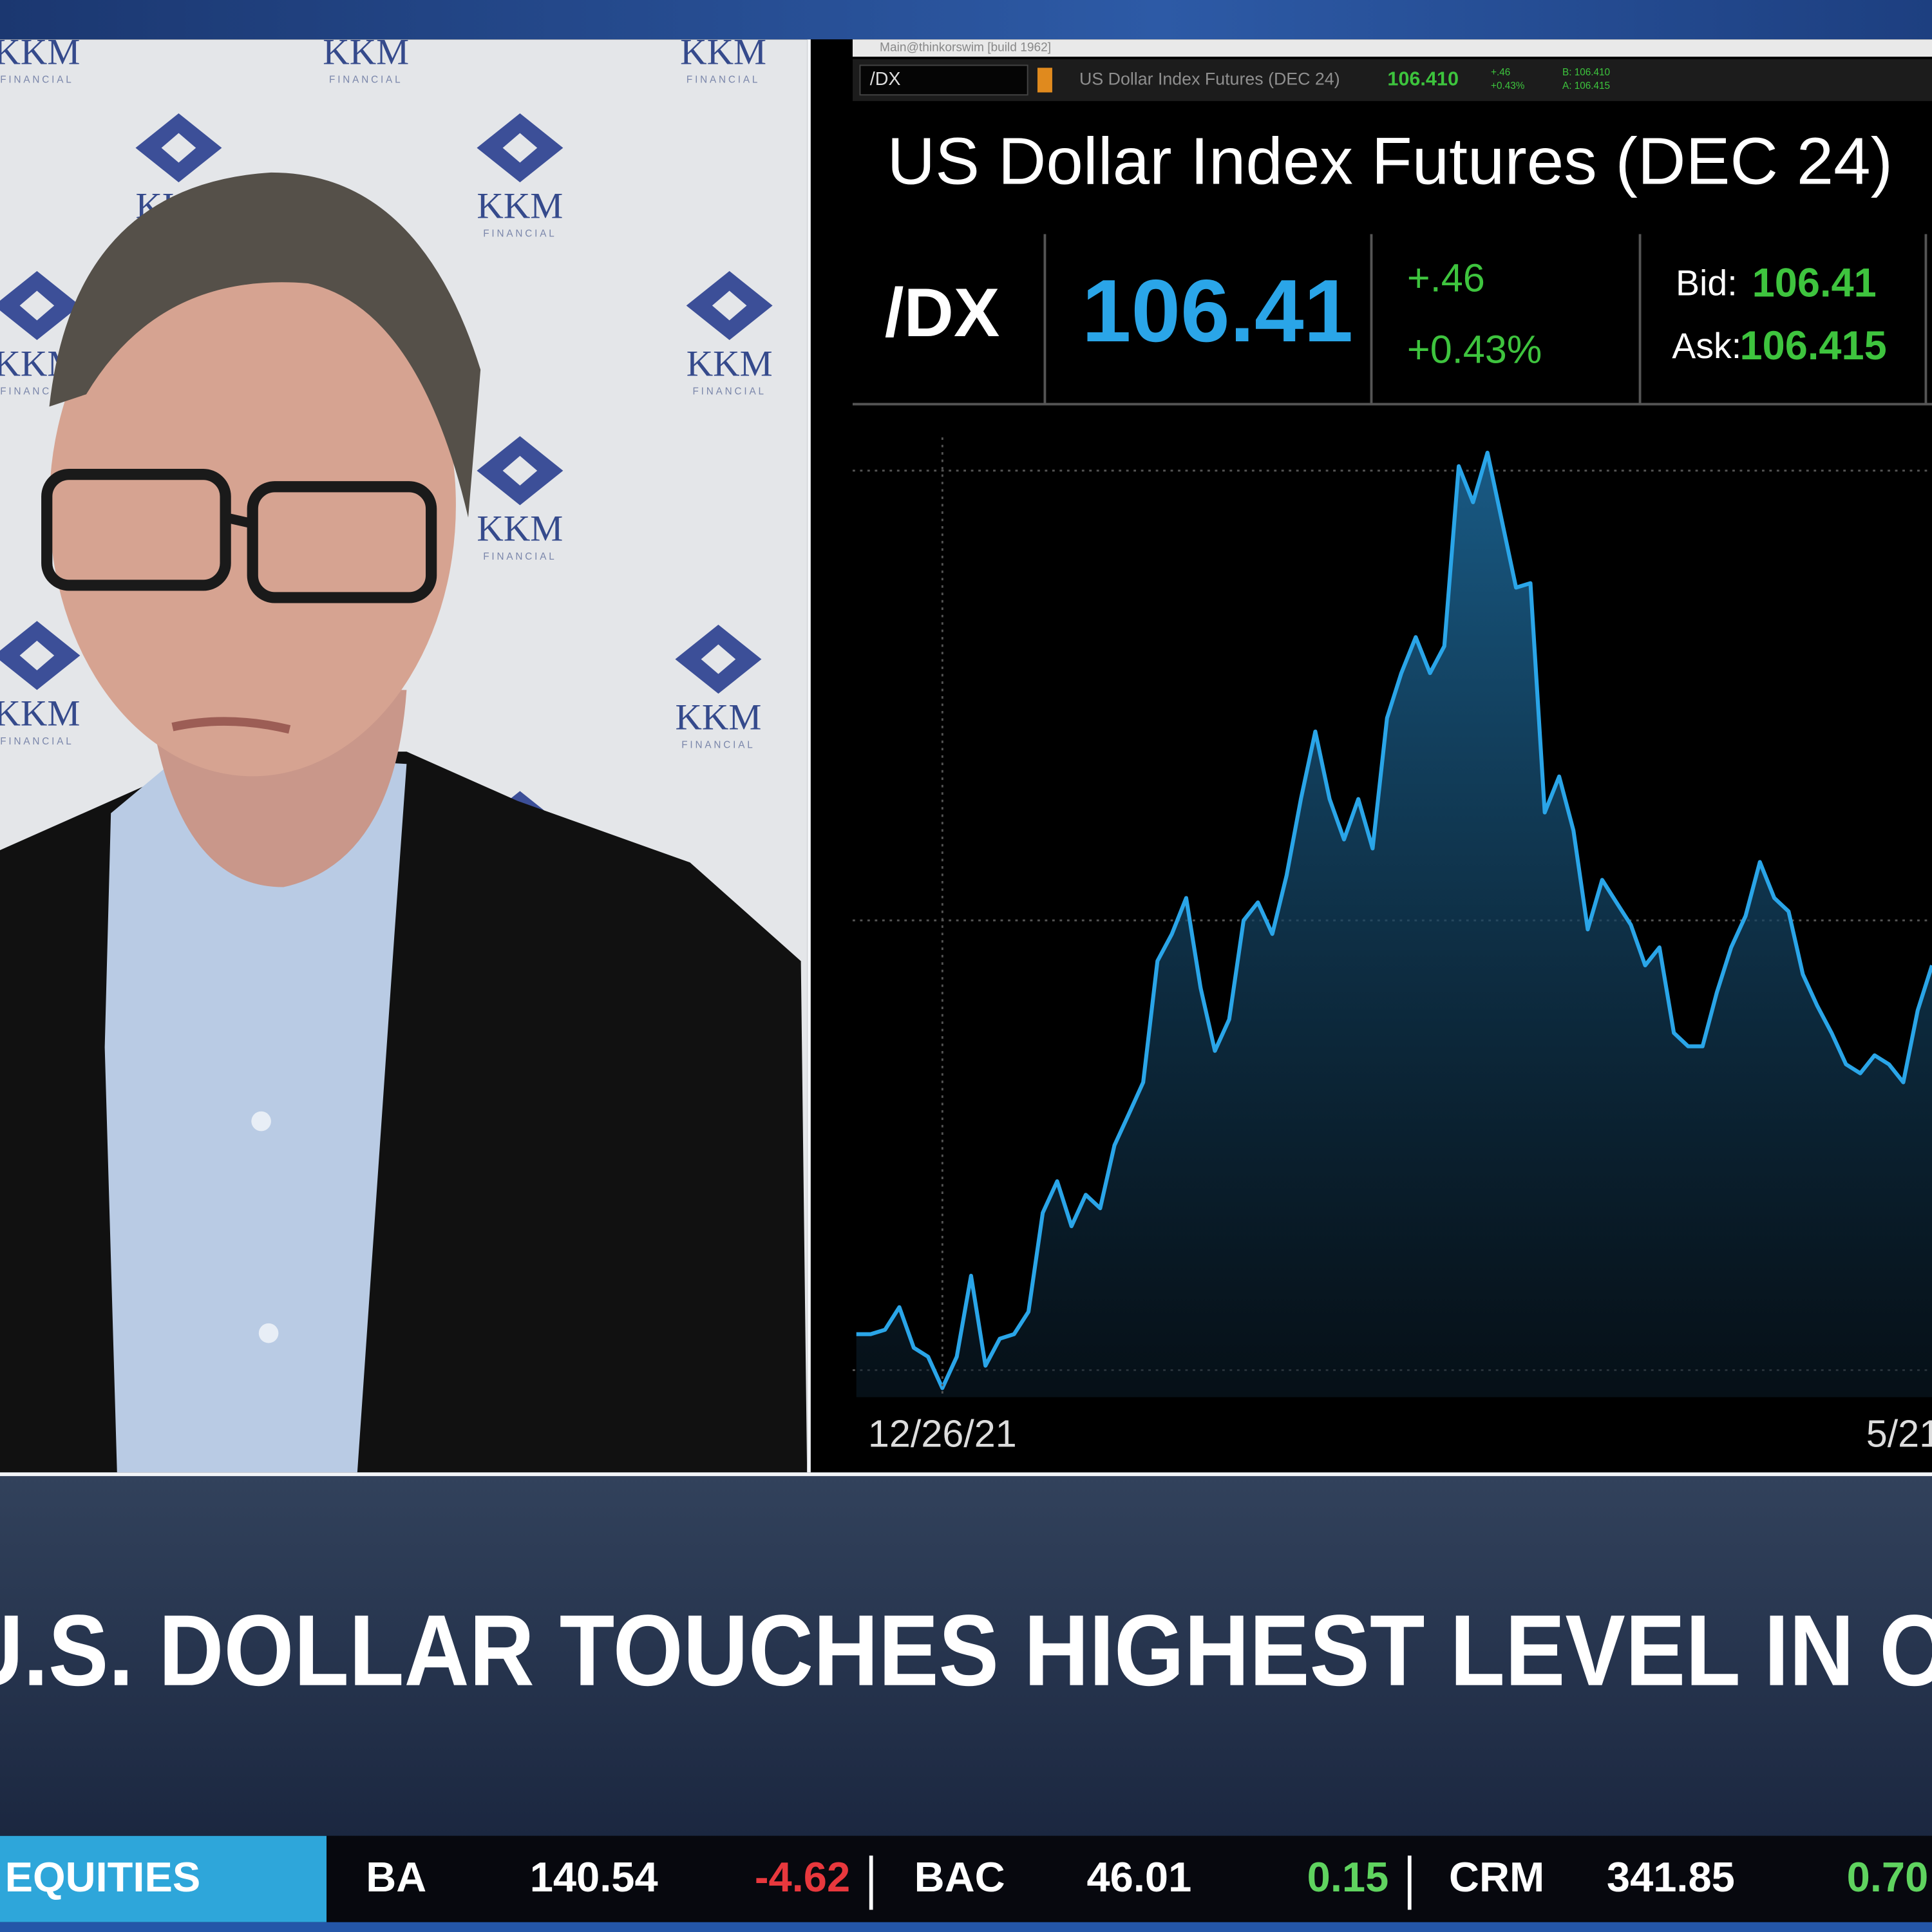 The image size is (1932, 1932). Describe the element at coordinates (1500, 72) in the screenshot. I see `toolbar-change: +.46` at that location.